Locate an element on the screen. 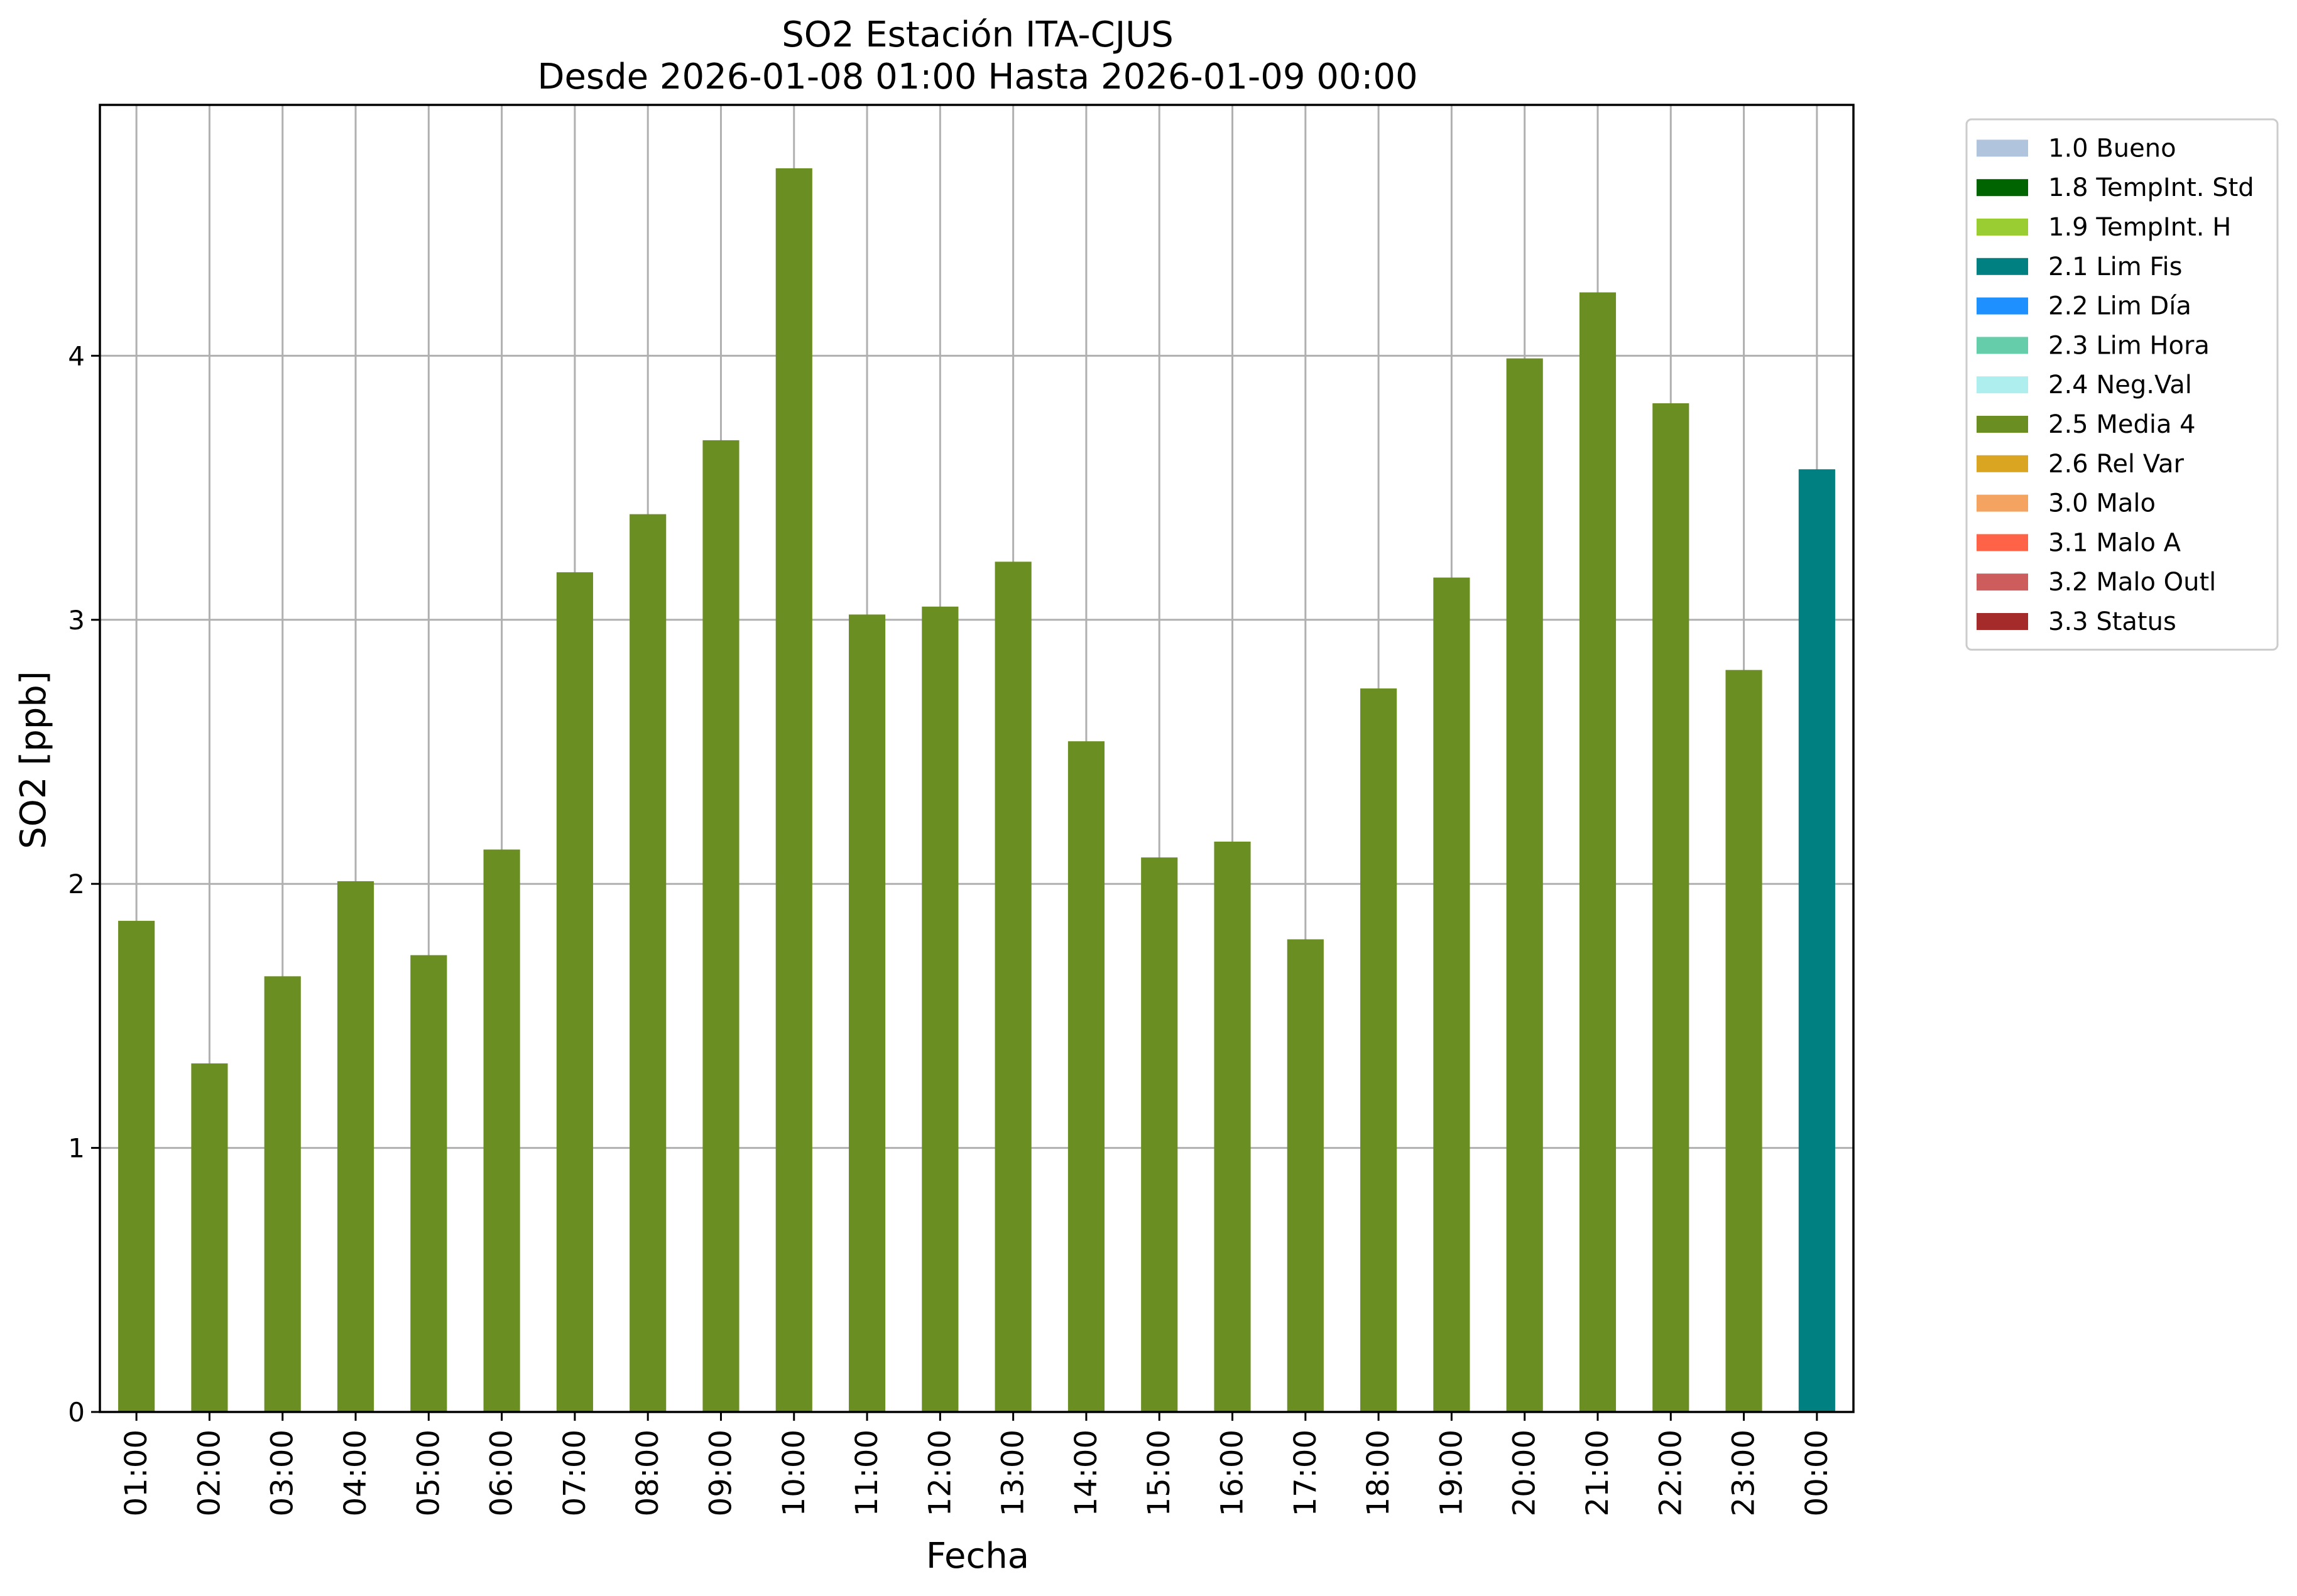 The width and height of the screenshot is (2297, 1596). bar-00:00 is located at coordinates (1816, 940).